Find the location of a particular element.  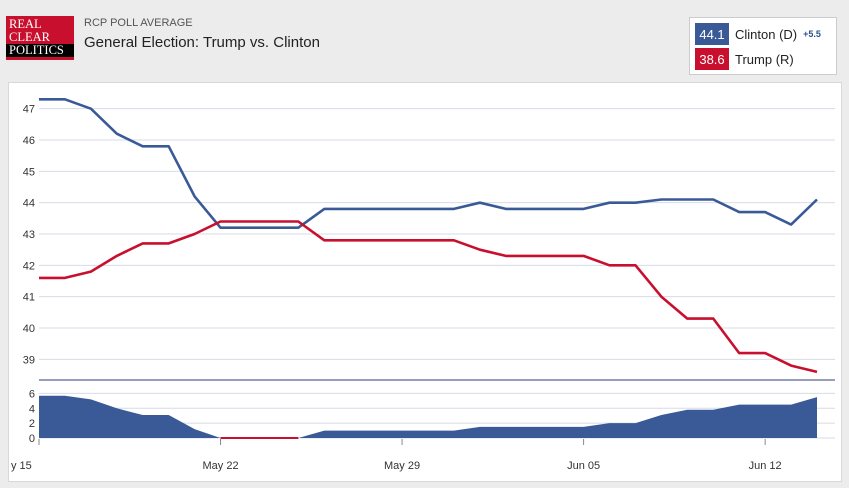

spread-y-tick-label: 4 is located at coordinates (32, 409).